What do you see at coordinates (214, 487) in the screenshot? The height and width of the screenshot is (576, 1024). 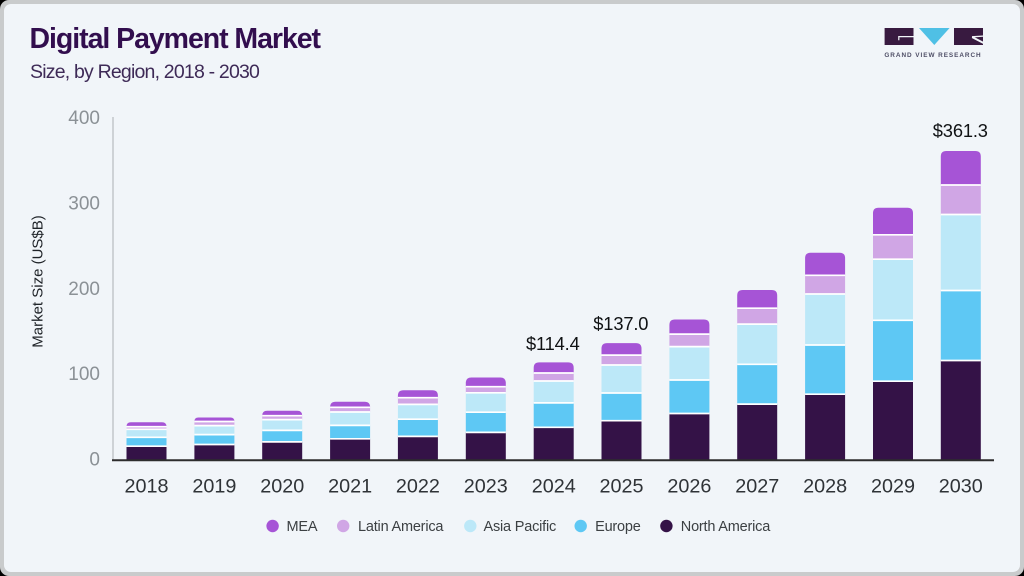 I see `svg-text: 2019` at bounding box center [214, 487].